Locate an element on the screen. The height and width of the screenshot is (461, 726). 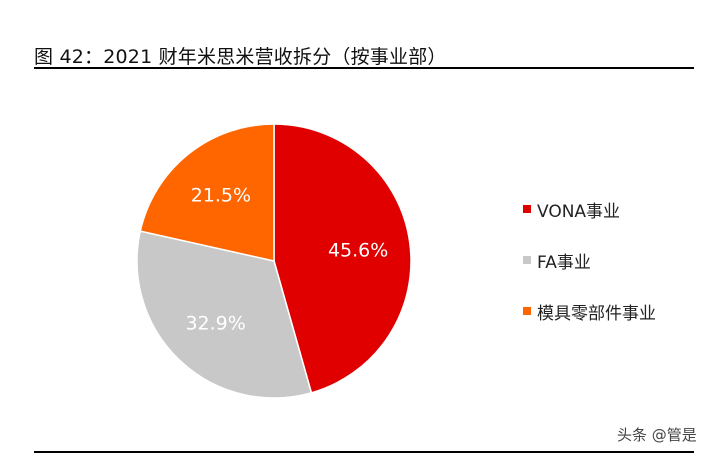
pie-slice-mold is located at coordinates (207, 192).